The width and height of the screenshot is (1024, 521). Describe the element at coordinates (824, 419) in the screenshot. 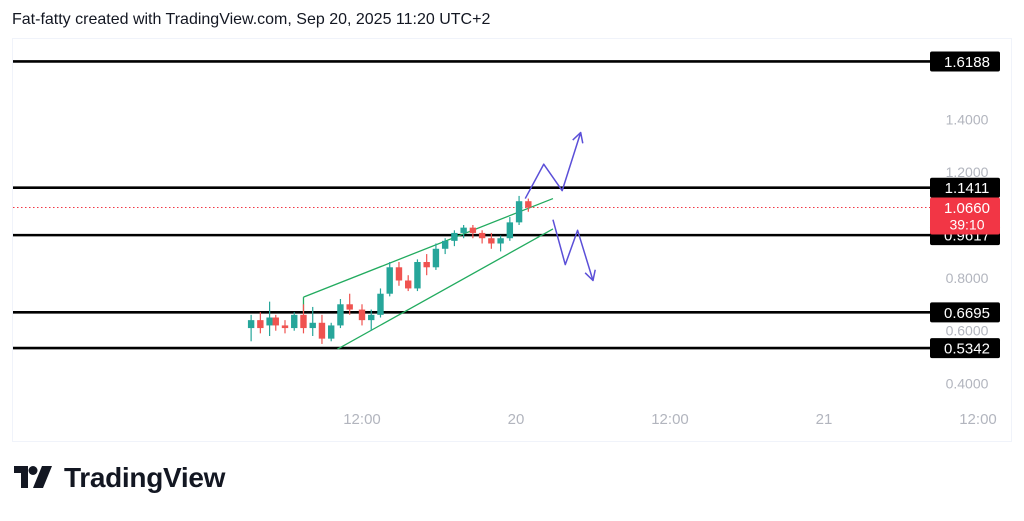

I see `x-tick-label: 21` at that location.